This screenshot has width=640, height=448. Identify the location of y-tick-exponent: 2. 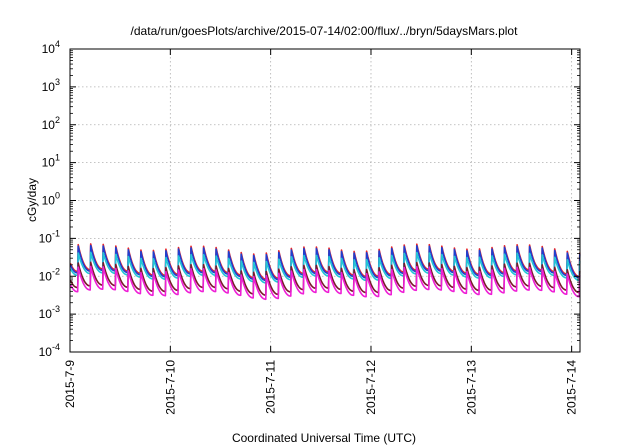
(57, 120).